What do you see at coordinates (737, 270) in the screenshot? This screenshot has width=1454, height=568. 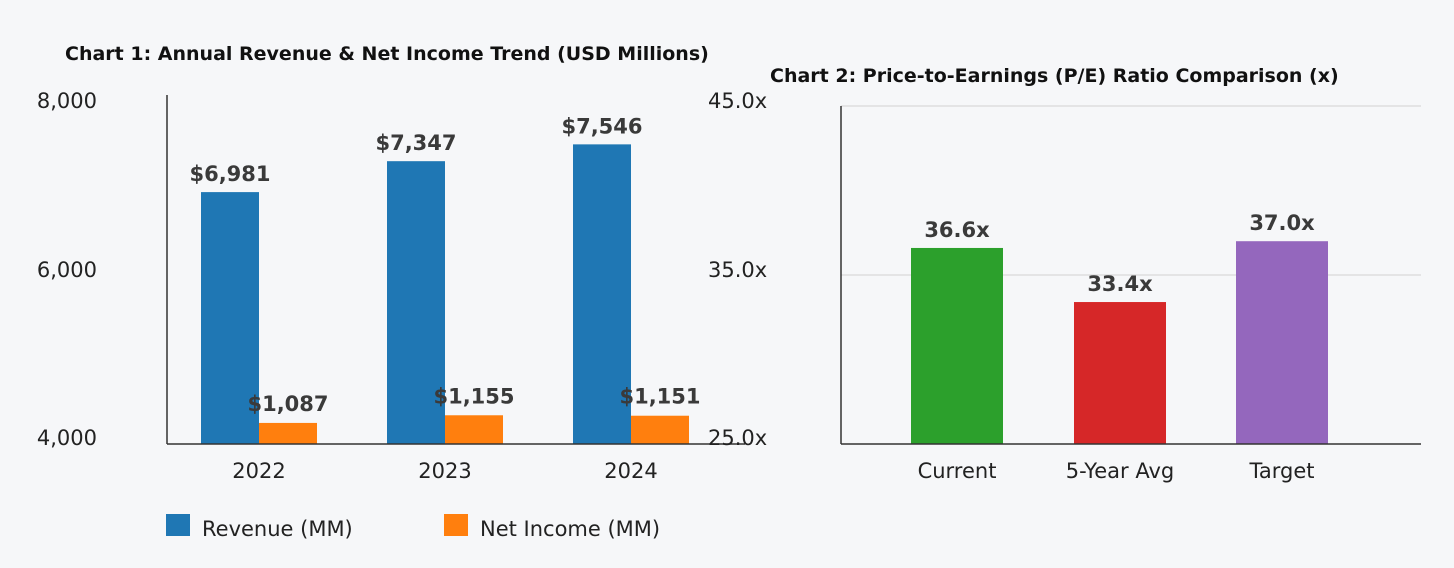 I see `chart-1-y2tick-35: 35.0x` at bounding box center [737, 270].